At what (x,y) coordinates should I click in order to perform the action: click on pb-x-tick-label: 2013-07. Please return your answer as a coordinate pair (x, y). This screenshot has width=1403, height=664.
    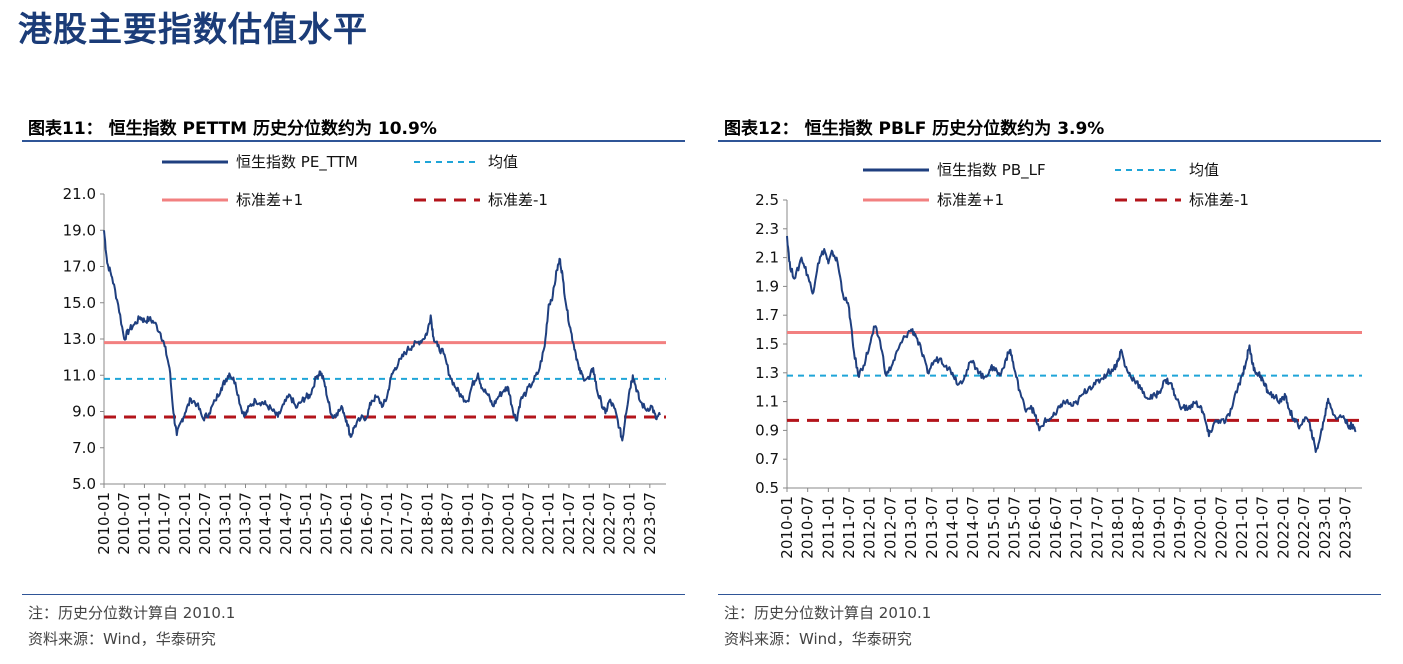
    Looking at the image, I should click on (932, 527).